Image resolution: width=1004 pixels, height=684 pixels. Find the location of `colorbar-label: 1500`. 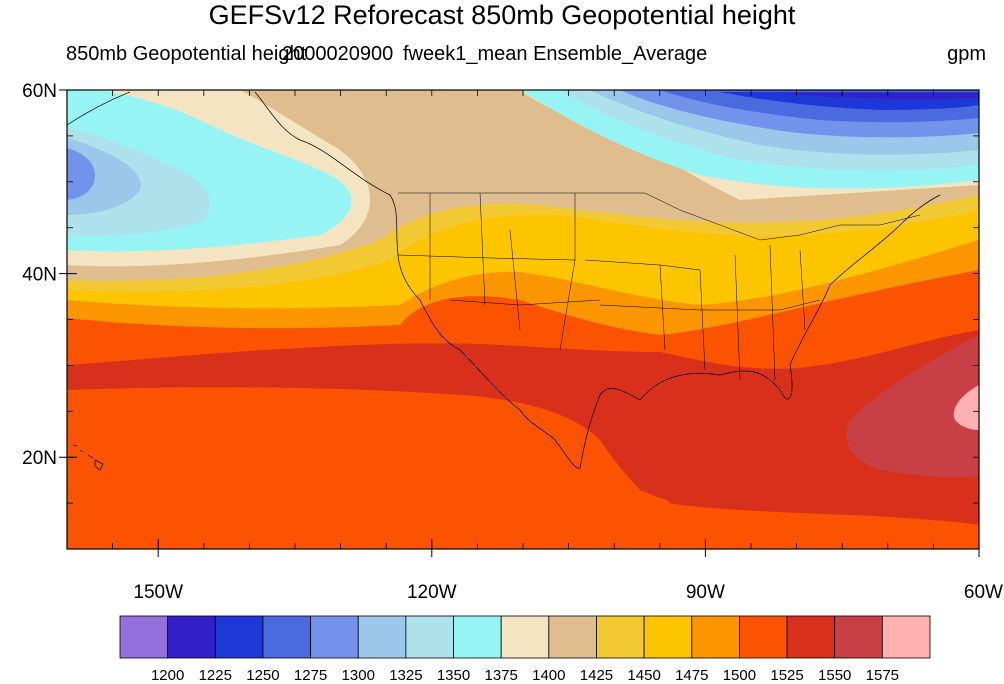

colorbar-label: 1500 is located at coordinates (739, 675).